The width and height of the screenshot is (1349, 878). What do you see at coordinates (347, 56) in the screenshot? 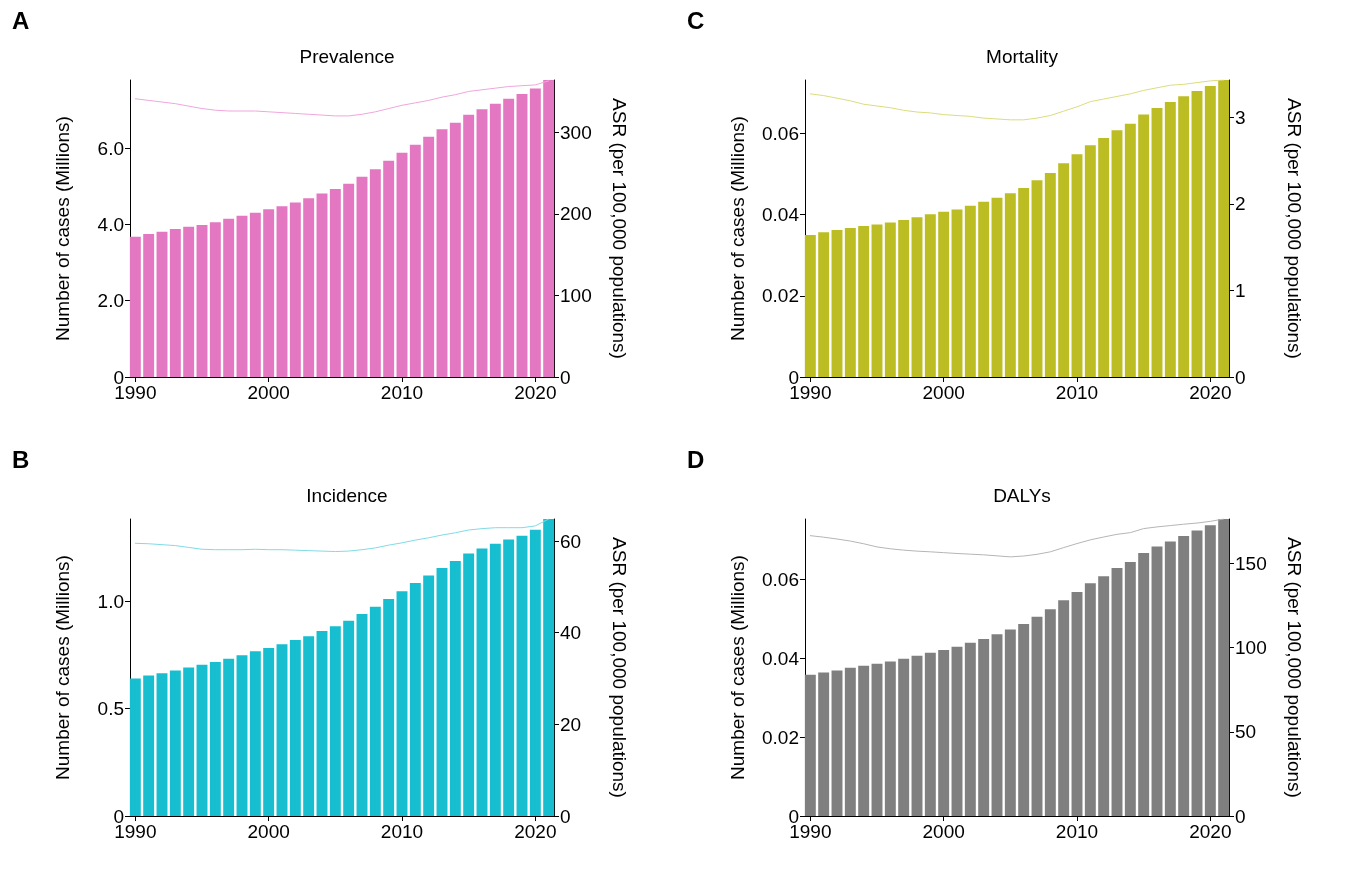
I see `chart-title: Prevalence` at bounding box center [347, 56].